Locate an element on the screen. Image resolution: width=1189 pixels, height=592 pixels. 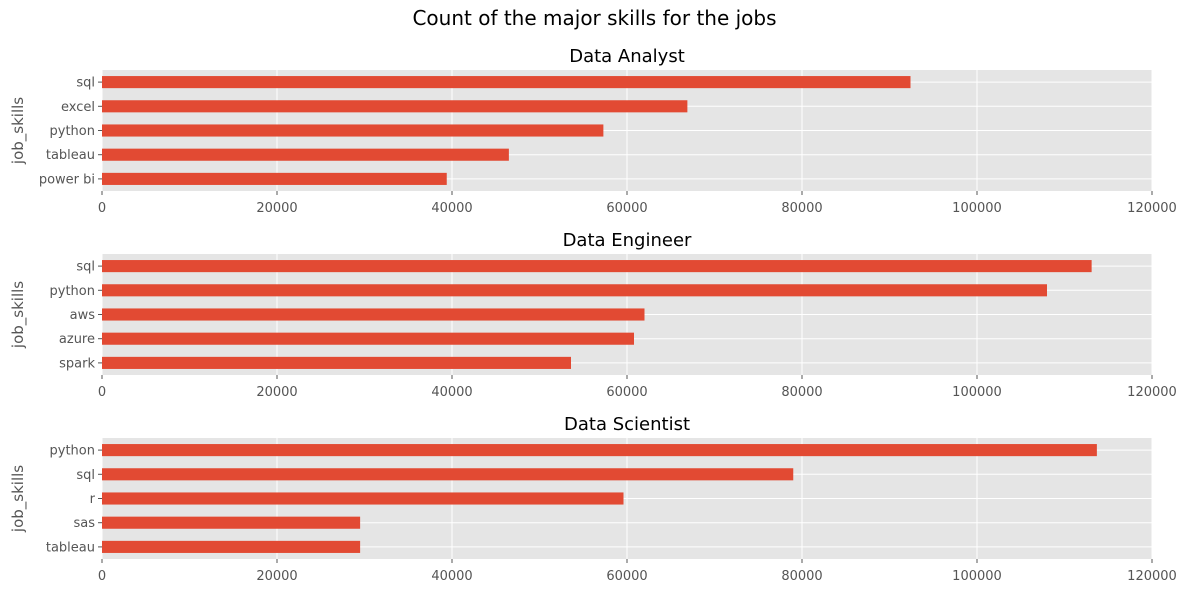
y-tick-label: aws is located at coordinates (83, 315).